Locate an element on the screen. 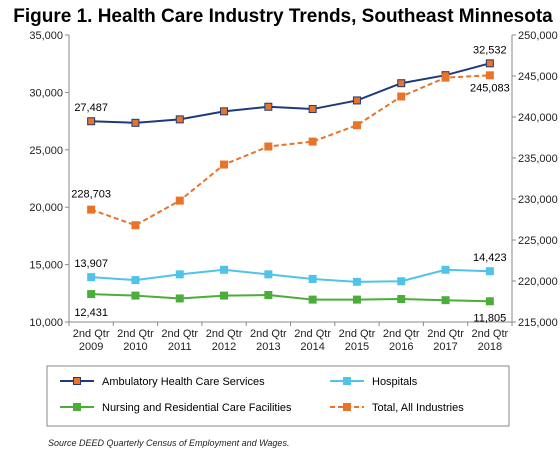  x-tick-label: 2nd Qtr 2010 is located at coordinates (135, 340).